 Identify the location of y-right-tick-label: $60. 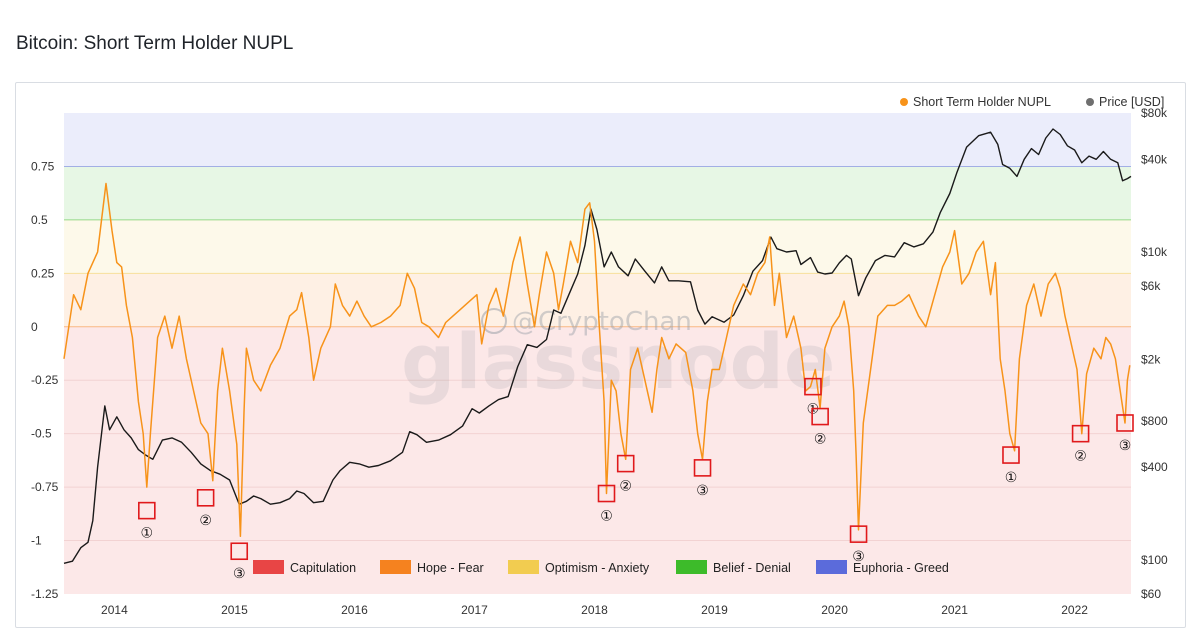
(1151, 594).